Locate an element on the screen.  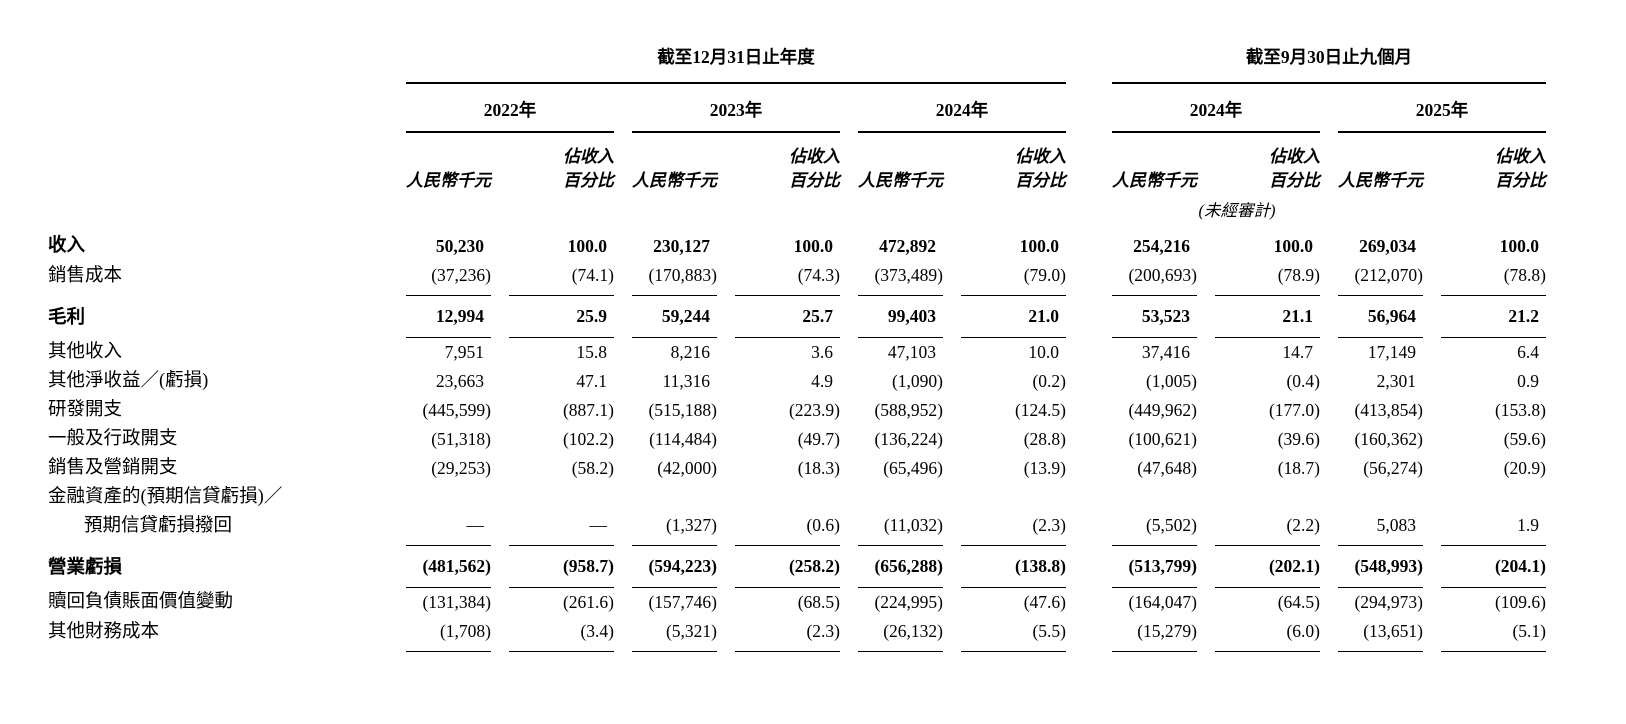
value-cell: (588,952) is located at coordinates (908, 410).